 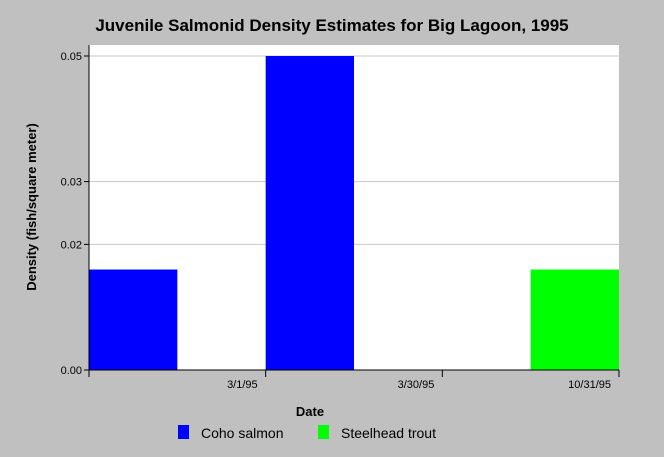 What do you see at coordinates (71, 245) in the screenshot?
I see `y-tick-label: 0.02` at bounding box center [71, 245].